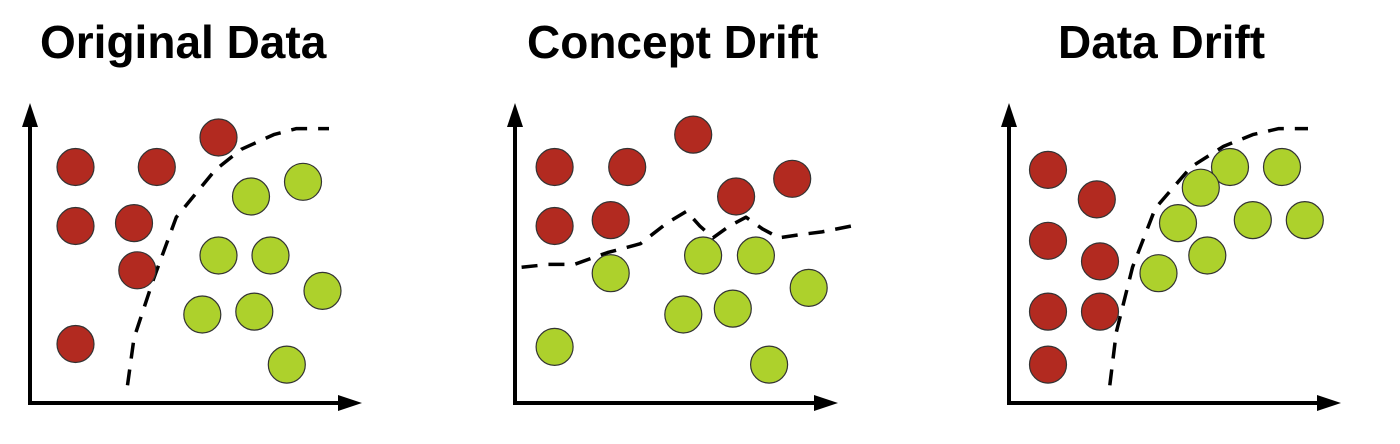  What do you see at coordinates (673, 42) in the screenshot?
I see `panel-title: Concept Drift` at bounding box center [673, 42].